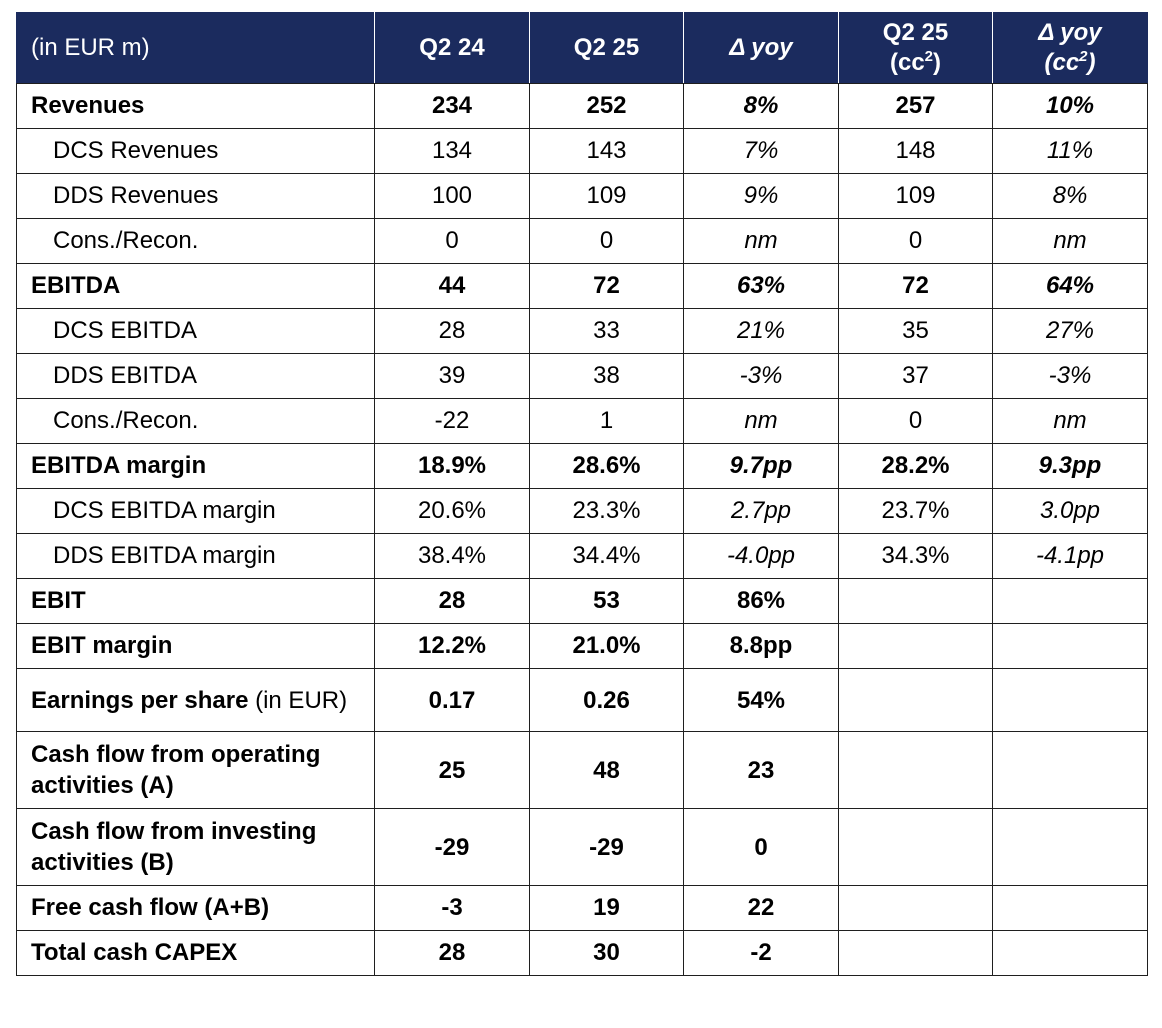  I want to click on cell-q2-24: -22, so click(452, 421).